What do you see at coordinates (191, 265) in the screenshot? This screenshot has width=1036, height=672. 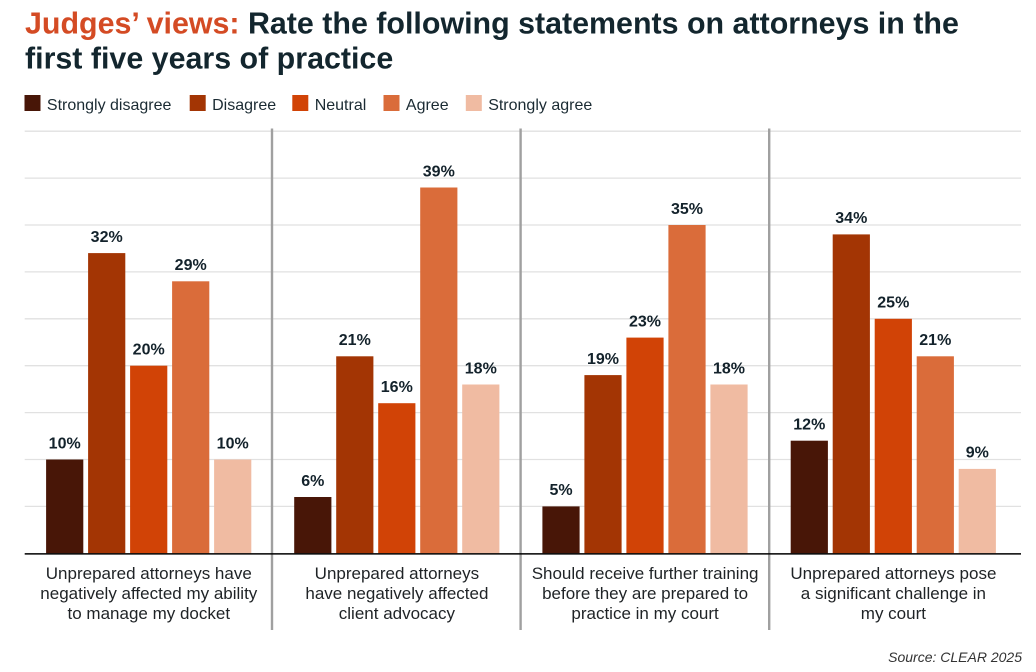 I see `svg-text: 29%` at bounding box center [191, 265].